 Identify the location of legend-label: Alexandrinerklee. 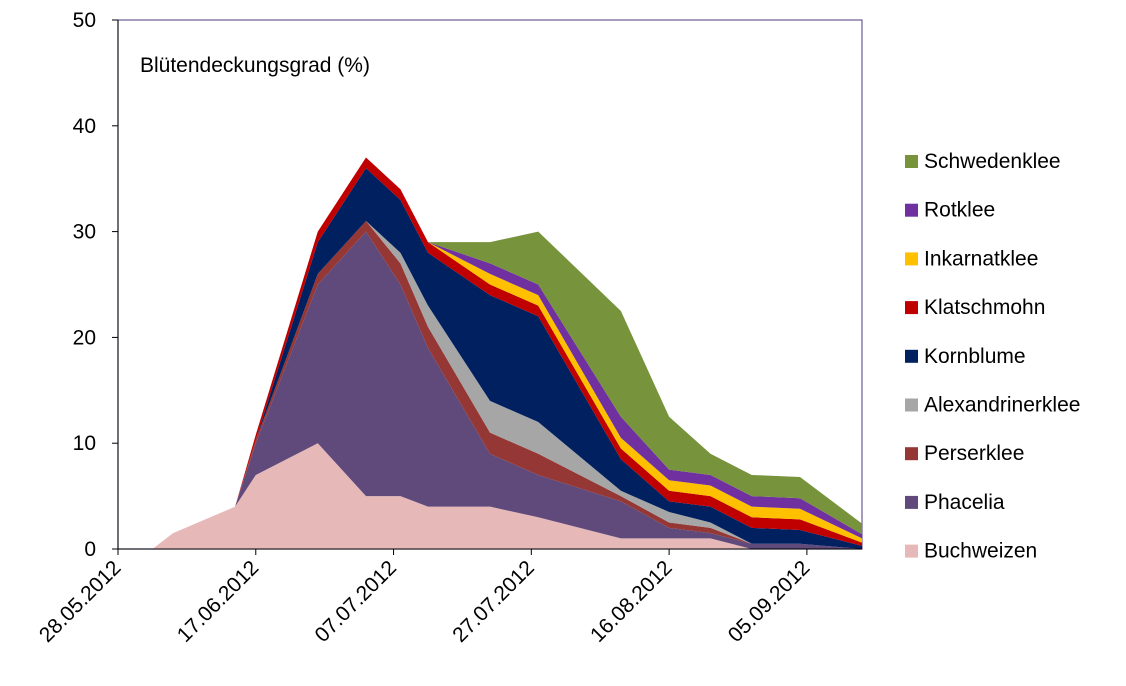
(1002, 405).